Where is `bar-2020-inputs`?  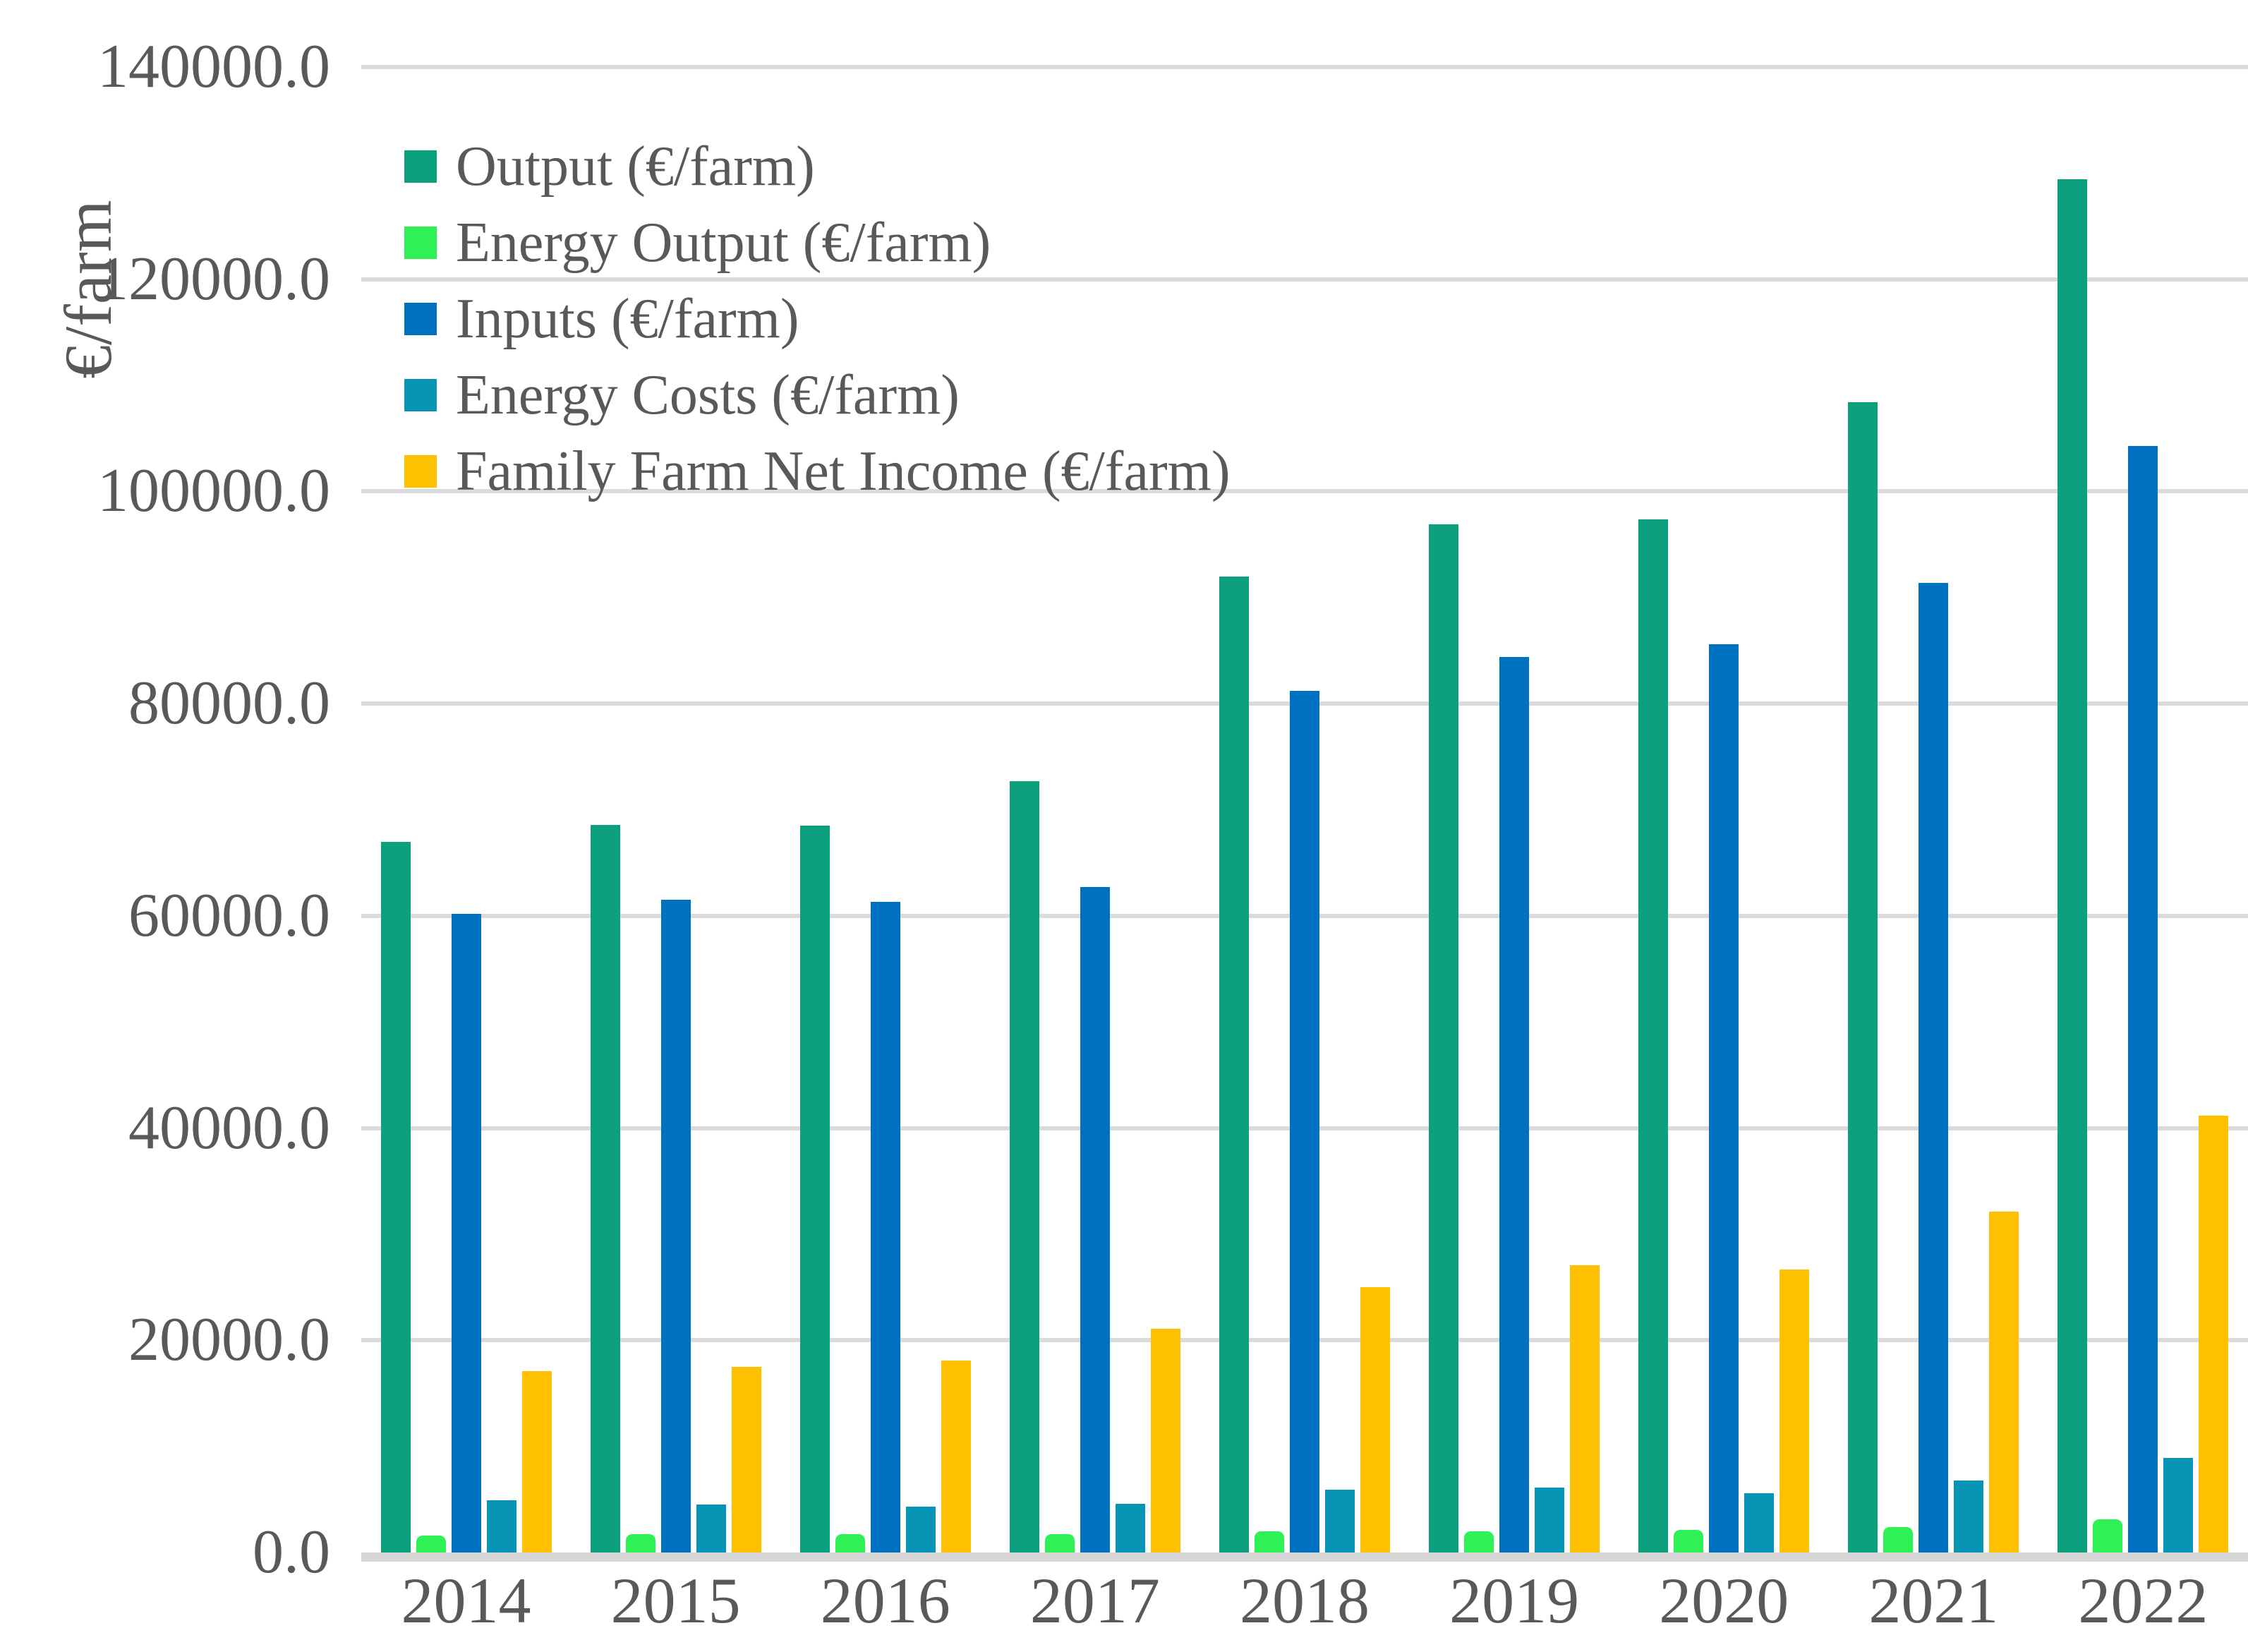
bar-2020-inputs is located at coordinates (1724, 1098).